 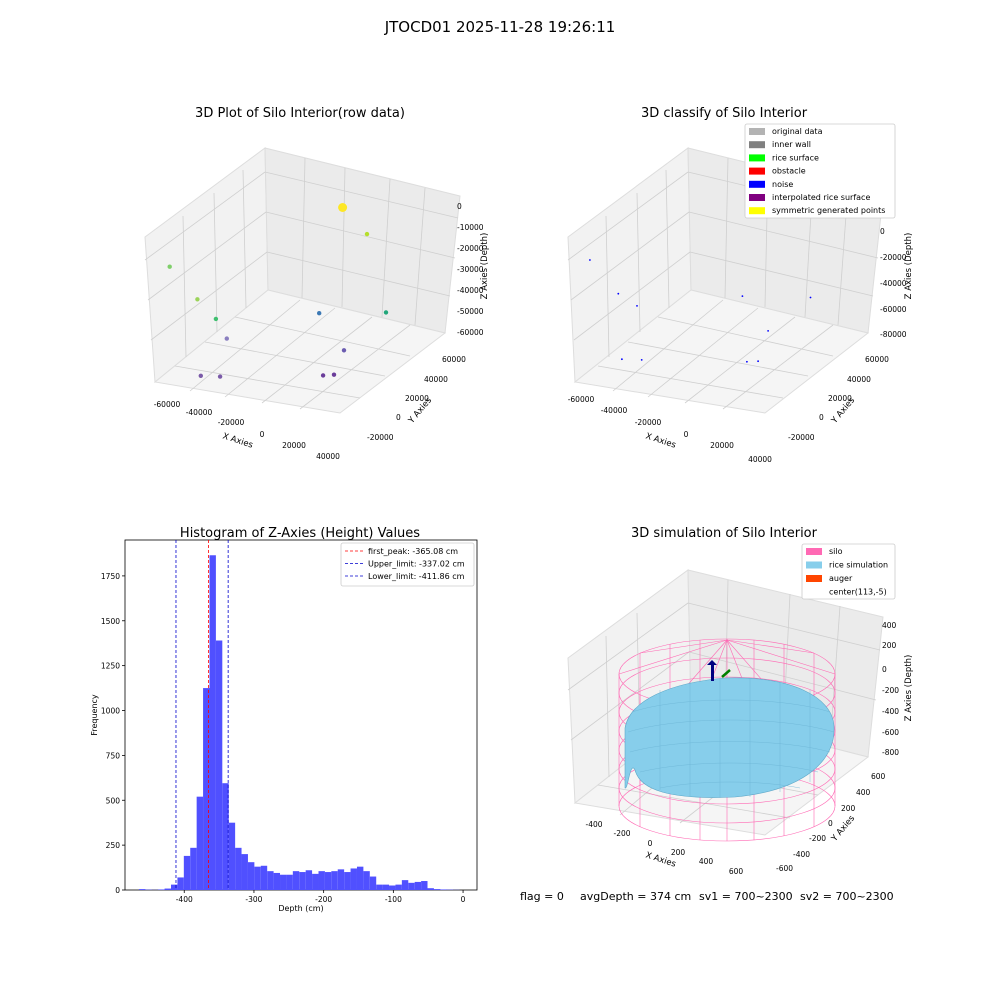 I want to click on classify-yticks: -20000 0 20000 40000 60000, so click(x=838, y=398).